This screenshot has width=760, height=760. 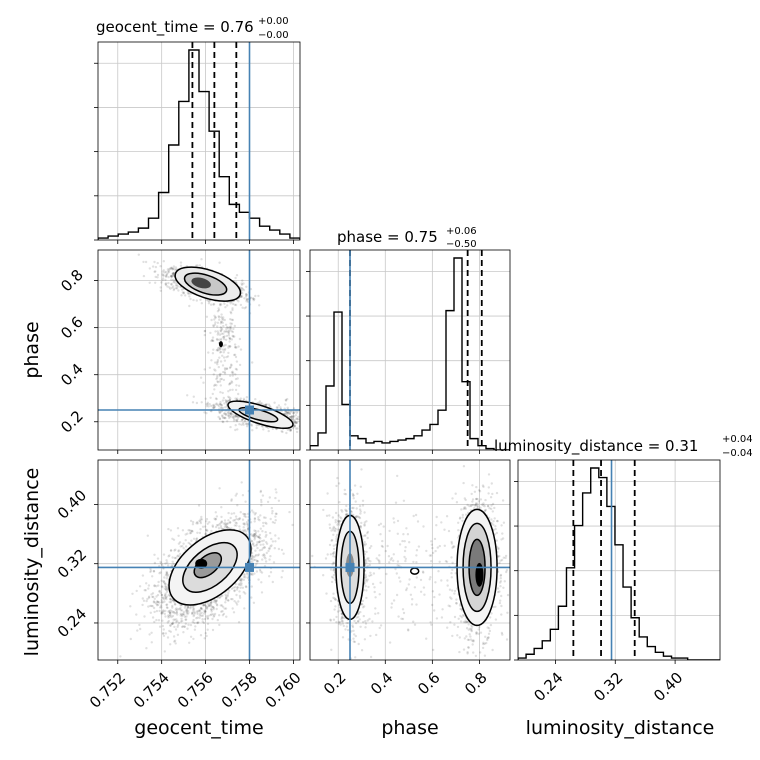 What do you see at coordinates (32, 349) in the screenshot?
I see `ylabel-phase: phase` at bounding box center [32, 349].